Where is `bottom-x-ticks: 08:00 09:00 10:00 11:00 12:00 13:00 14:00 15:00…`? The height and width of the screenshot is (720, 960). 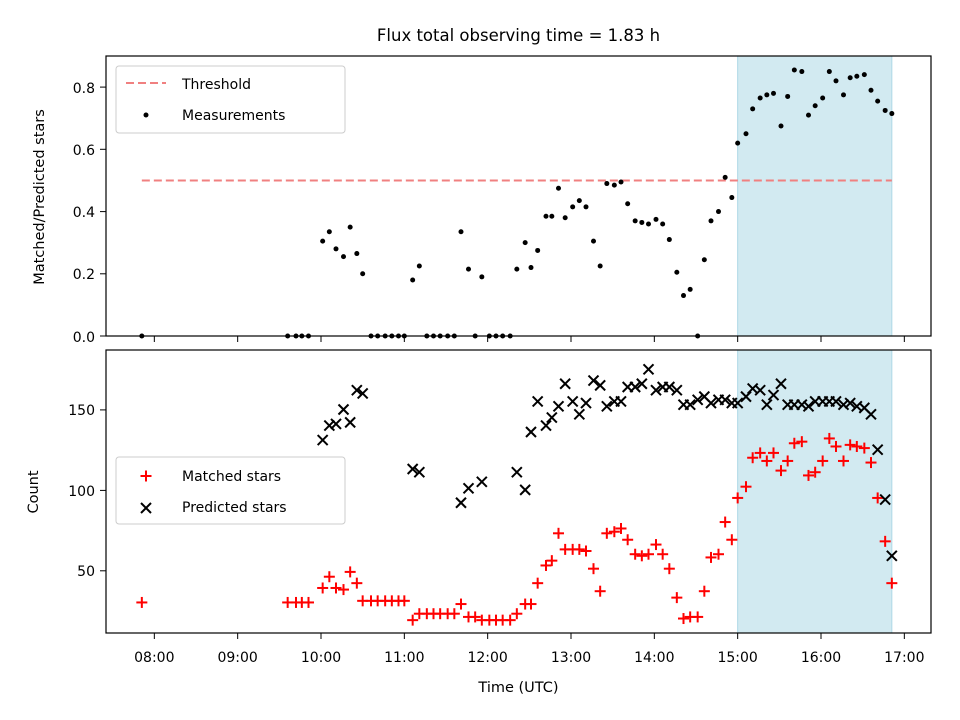 bottom-x-ticks: 08:00 09:00 10:00 11:00 12:00 13:00 14:00 15:00… is located at coordinates (529, 649).